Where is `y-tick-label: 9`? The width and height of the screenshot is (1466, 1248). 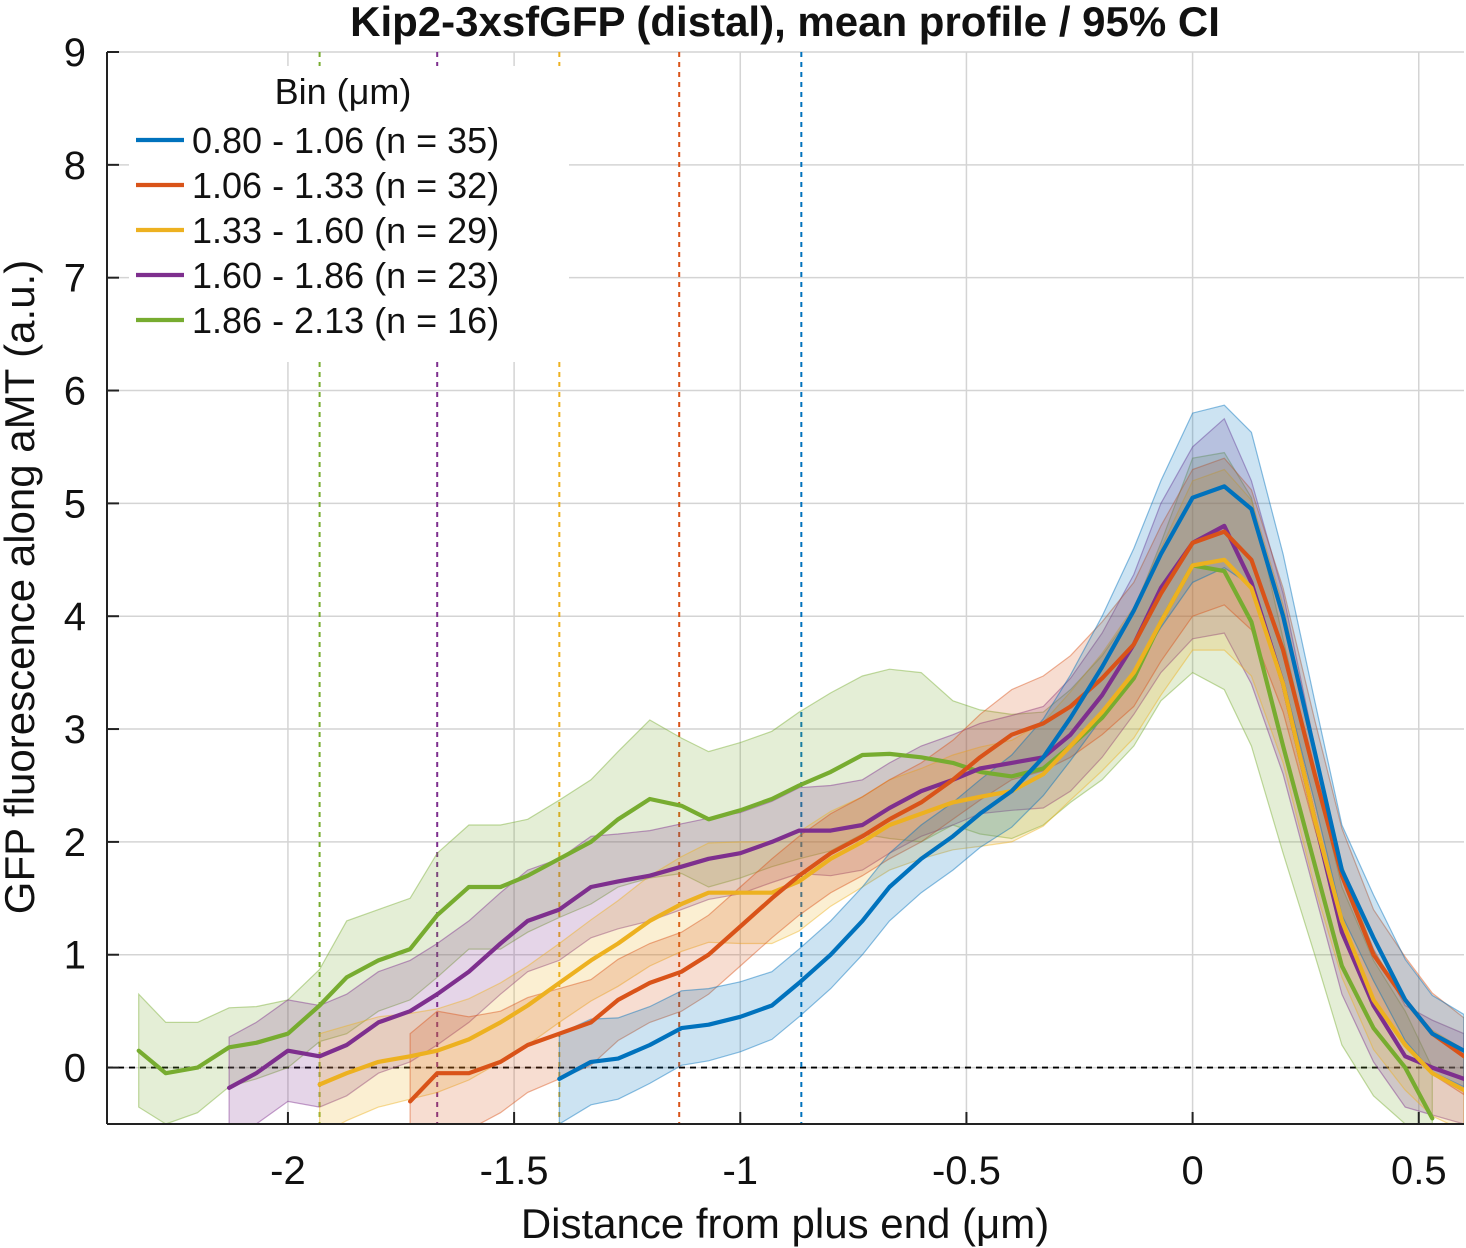 y-tick-label: 9 is located at coordinates (75, 53).